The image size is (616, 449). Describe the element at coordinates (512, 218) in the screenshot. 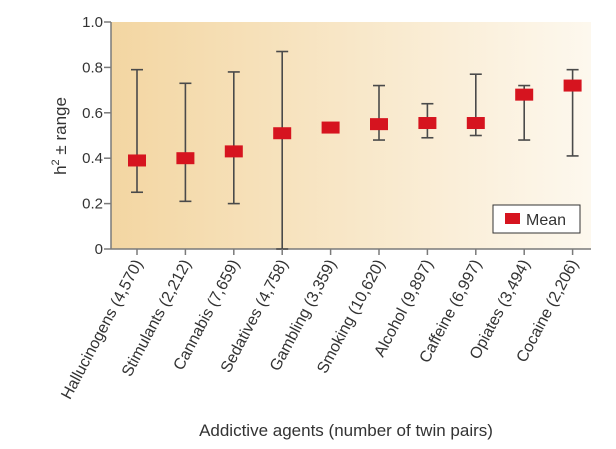

I see `legend-swatch` at that location.